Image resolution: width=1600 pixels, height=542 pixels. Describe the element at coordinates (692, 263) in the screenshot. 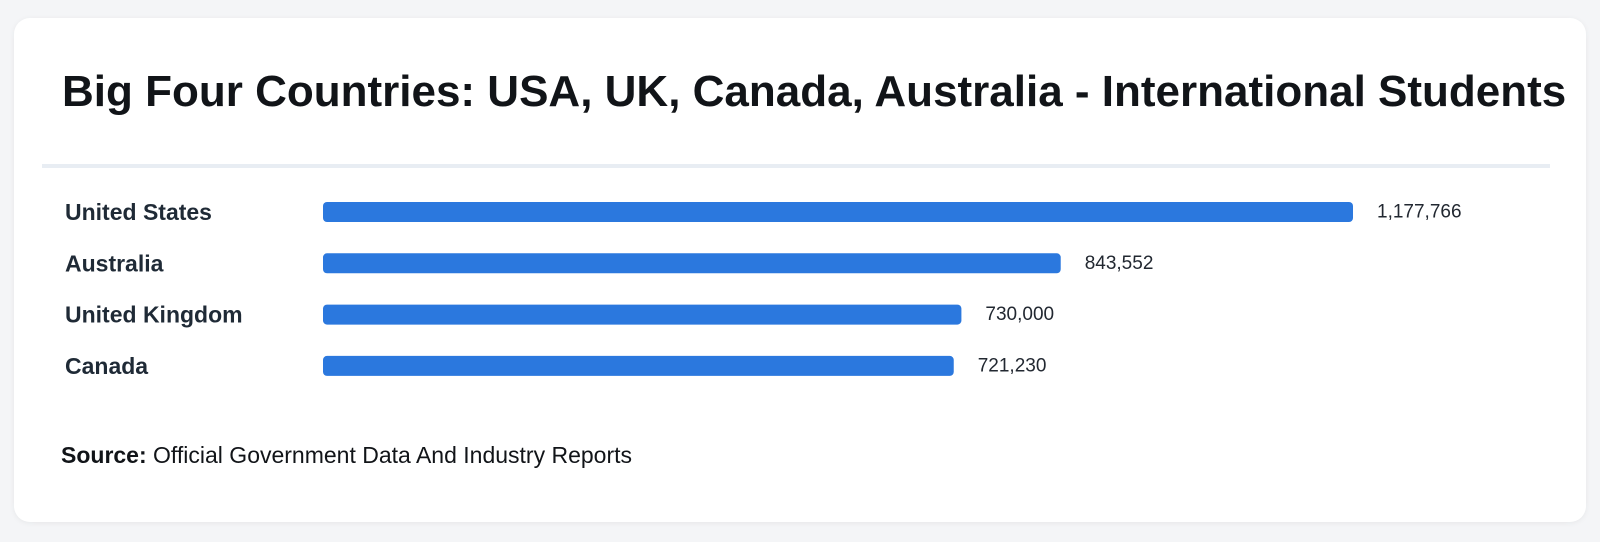

I see `bar-australia` at that location.